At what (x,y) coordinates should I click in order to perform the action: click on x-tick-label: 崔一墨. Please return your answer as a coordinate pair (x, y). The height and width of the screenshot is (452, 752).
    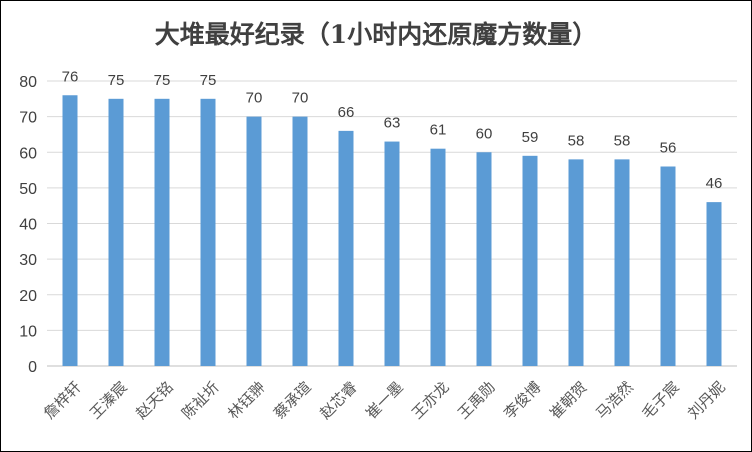
    Looking at the image, I should click on (384, 400).